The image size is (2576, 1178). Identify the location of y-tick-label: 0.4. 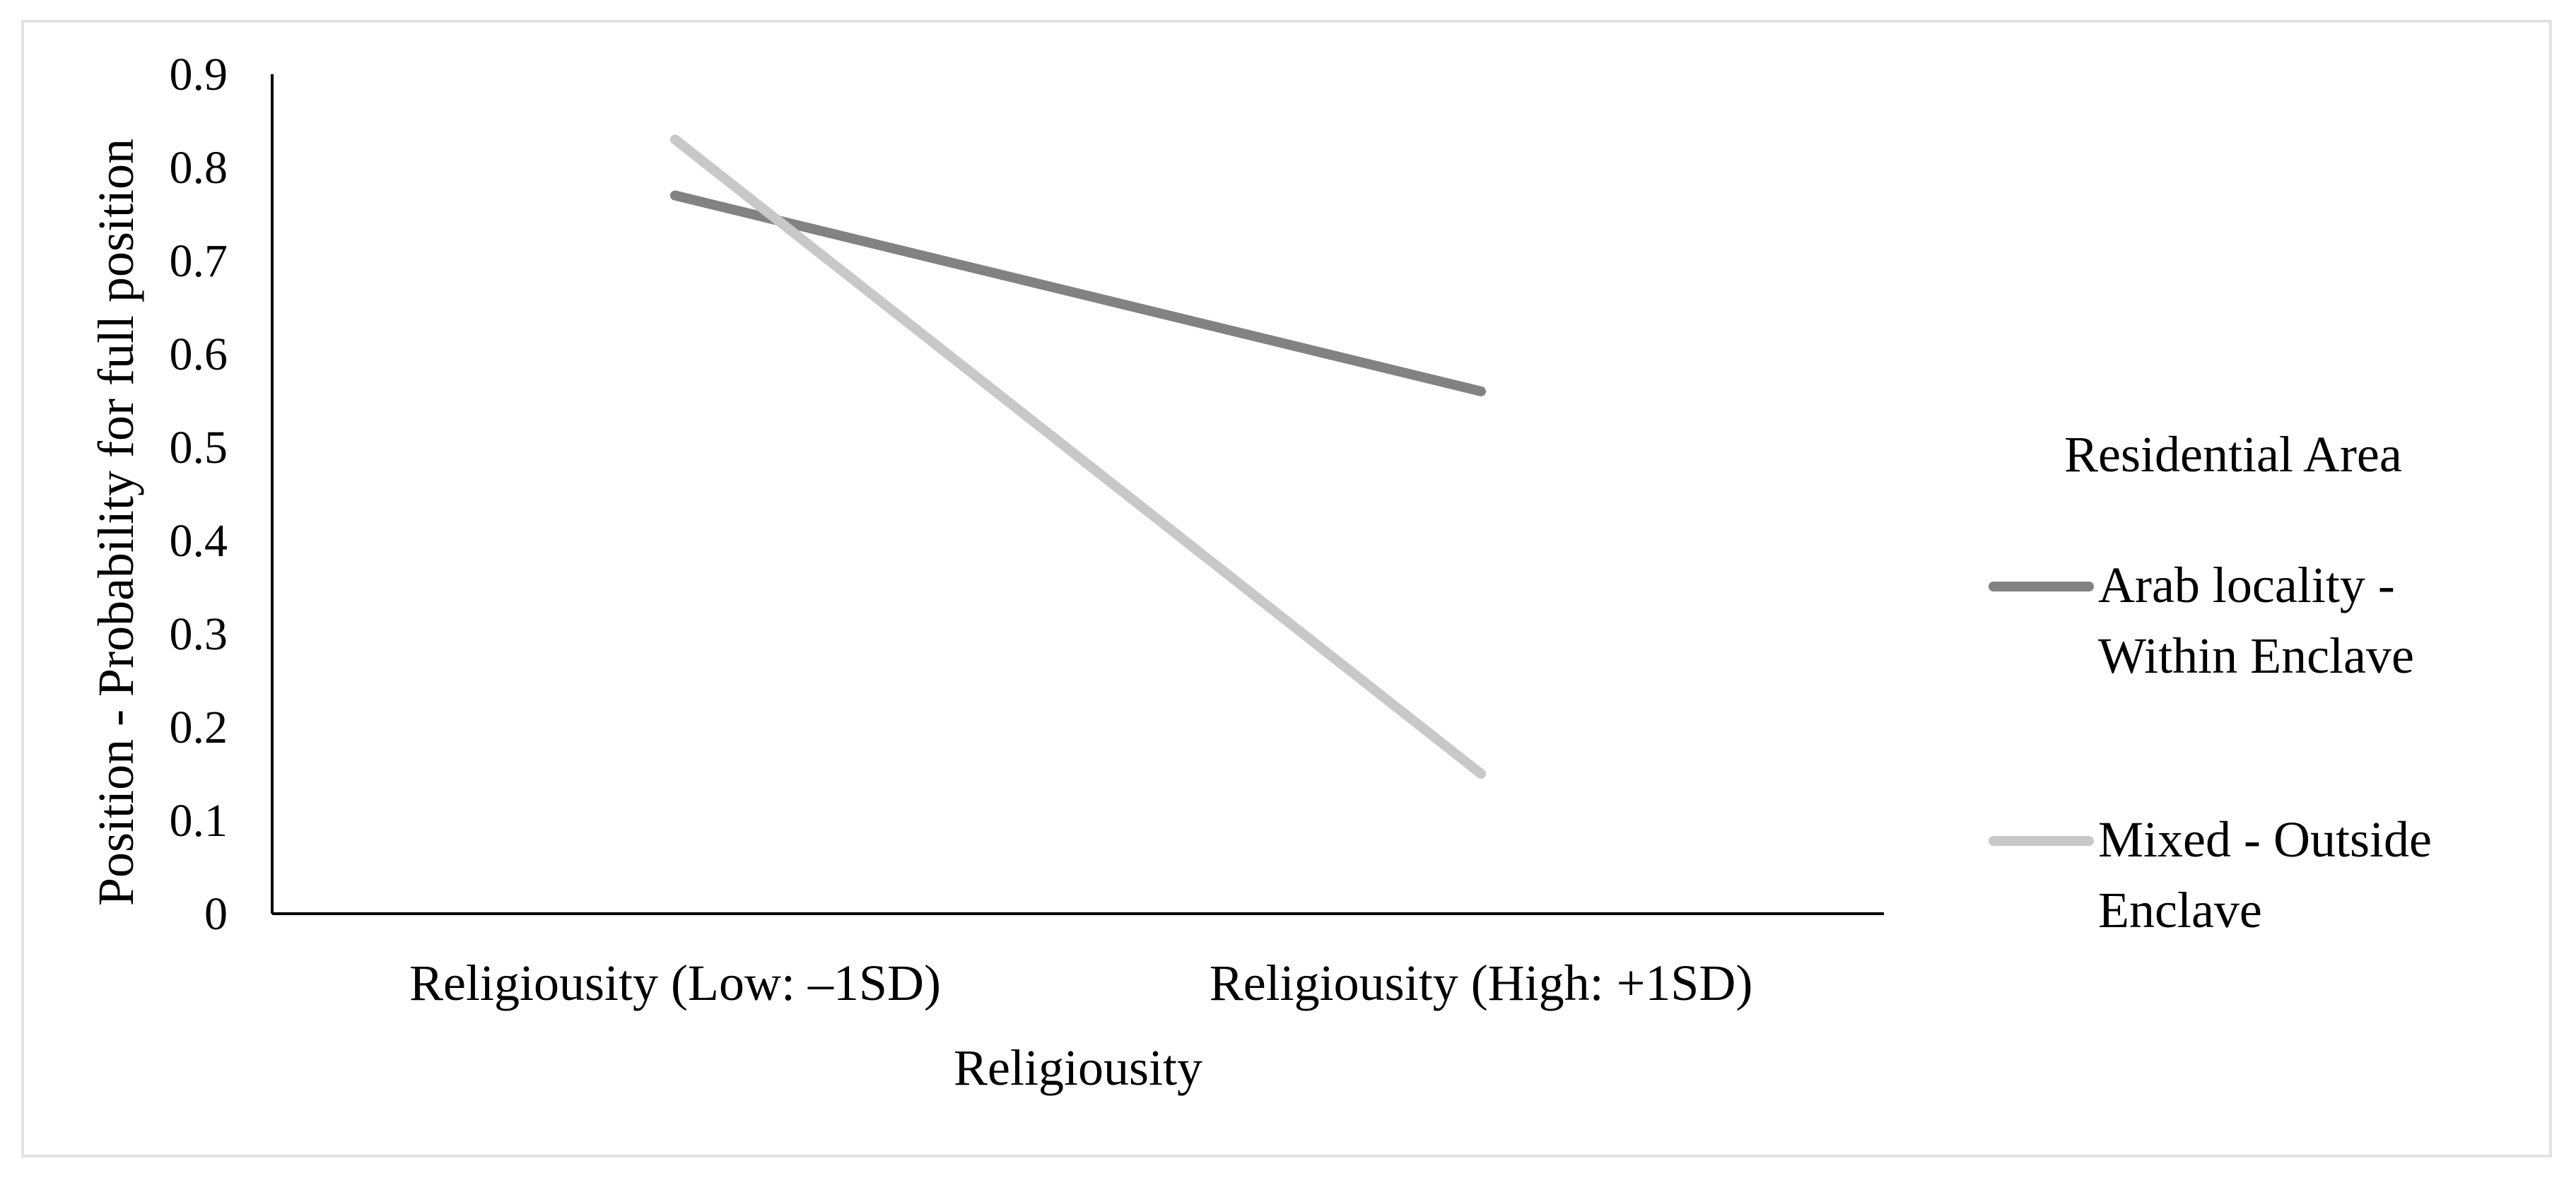
(199, 541).